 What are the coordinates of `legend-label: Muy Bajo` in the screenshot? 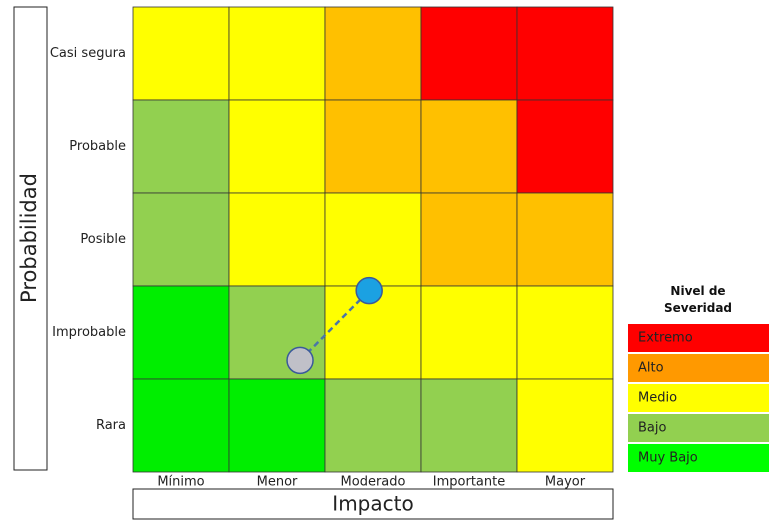 It's located at (668, 458).